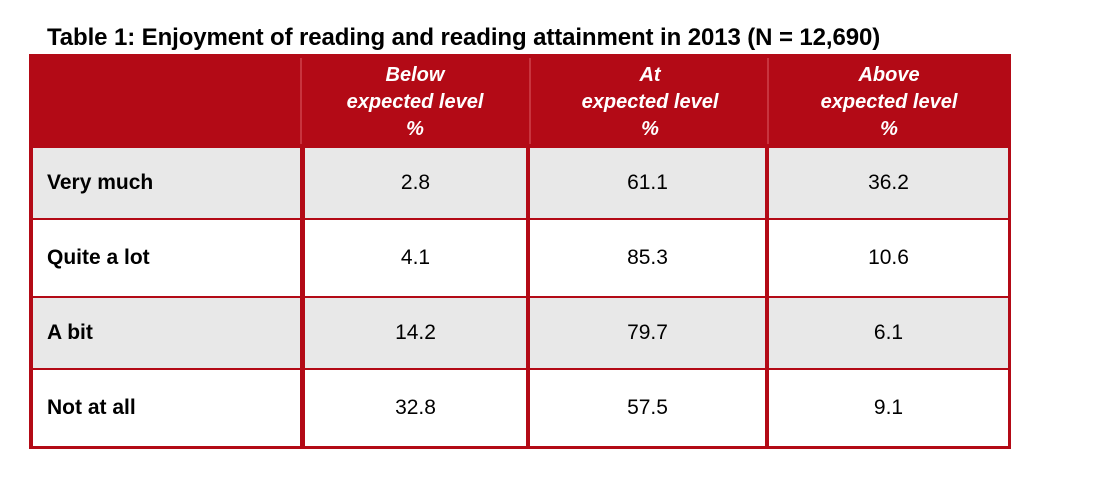  I want to click on cell-not-at-all-below: 32.8, so click(415, 408).